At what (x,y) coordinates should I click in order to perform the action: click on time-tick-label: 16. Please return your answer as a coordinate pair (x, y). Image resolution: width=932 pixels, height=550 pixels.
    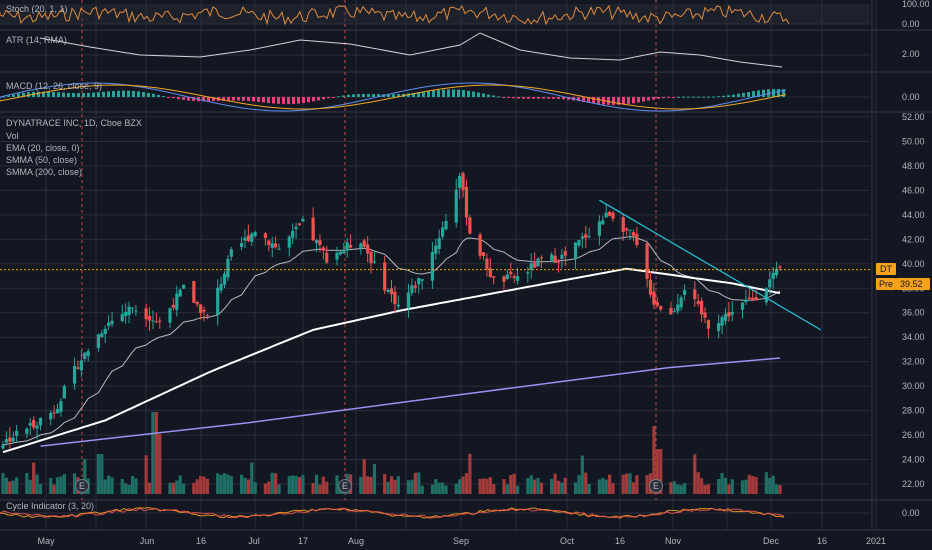
    Looking at the image, I should click on (201, 541).